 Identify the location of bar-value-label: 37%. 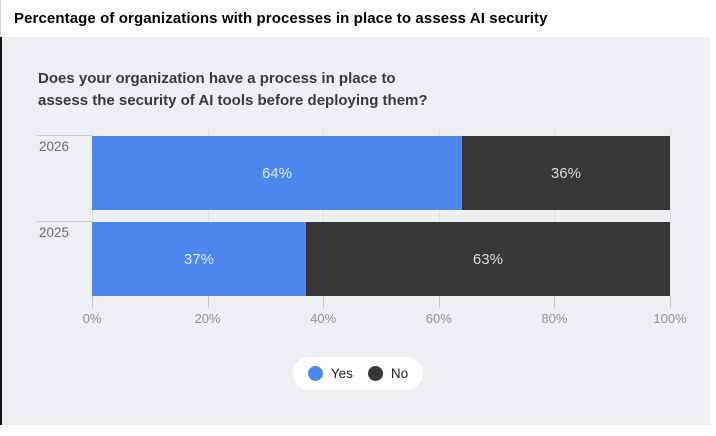
(198, 259).